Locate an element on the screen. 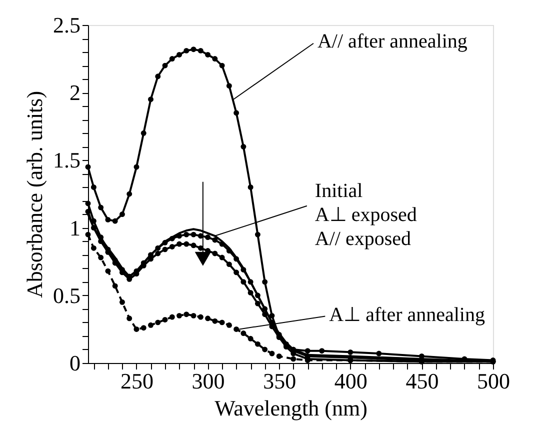  y-tick-label: 1 is located at coordinates (75, 227).